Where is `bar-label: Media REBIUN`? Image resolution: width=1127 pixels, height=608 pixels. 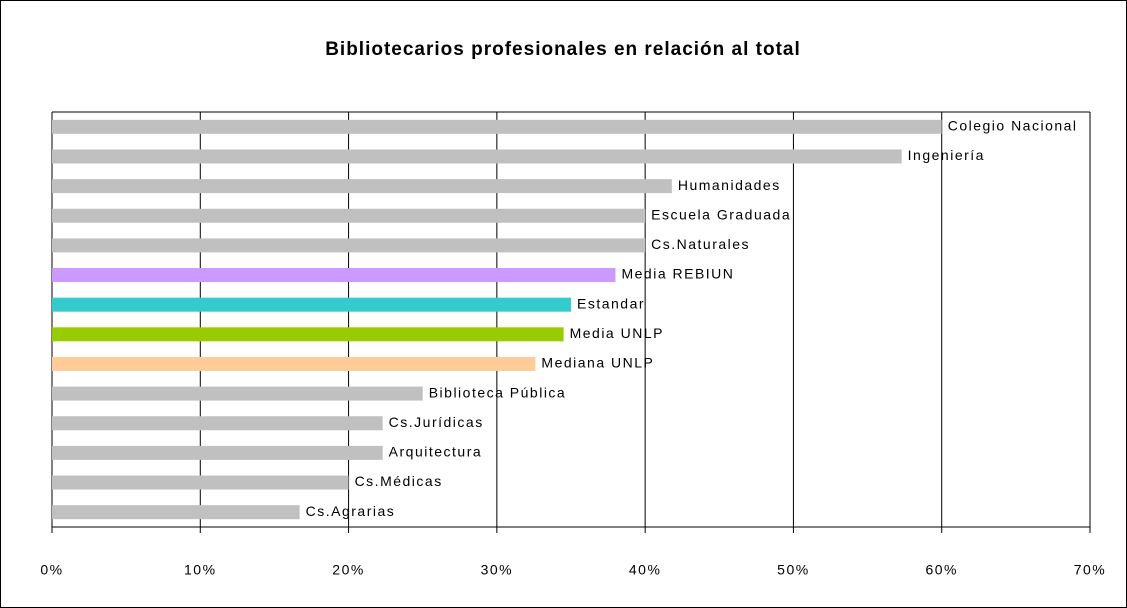 bar-label: Media REBIUN is located at coordinates (677, 274).